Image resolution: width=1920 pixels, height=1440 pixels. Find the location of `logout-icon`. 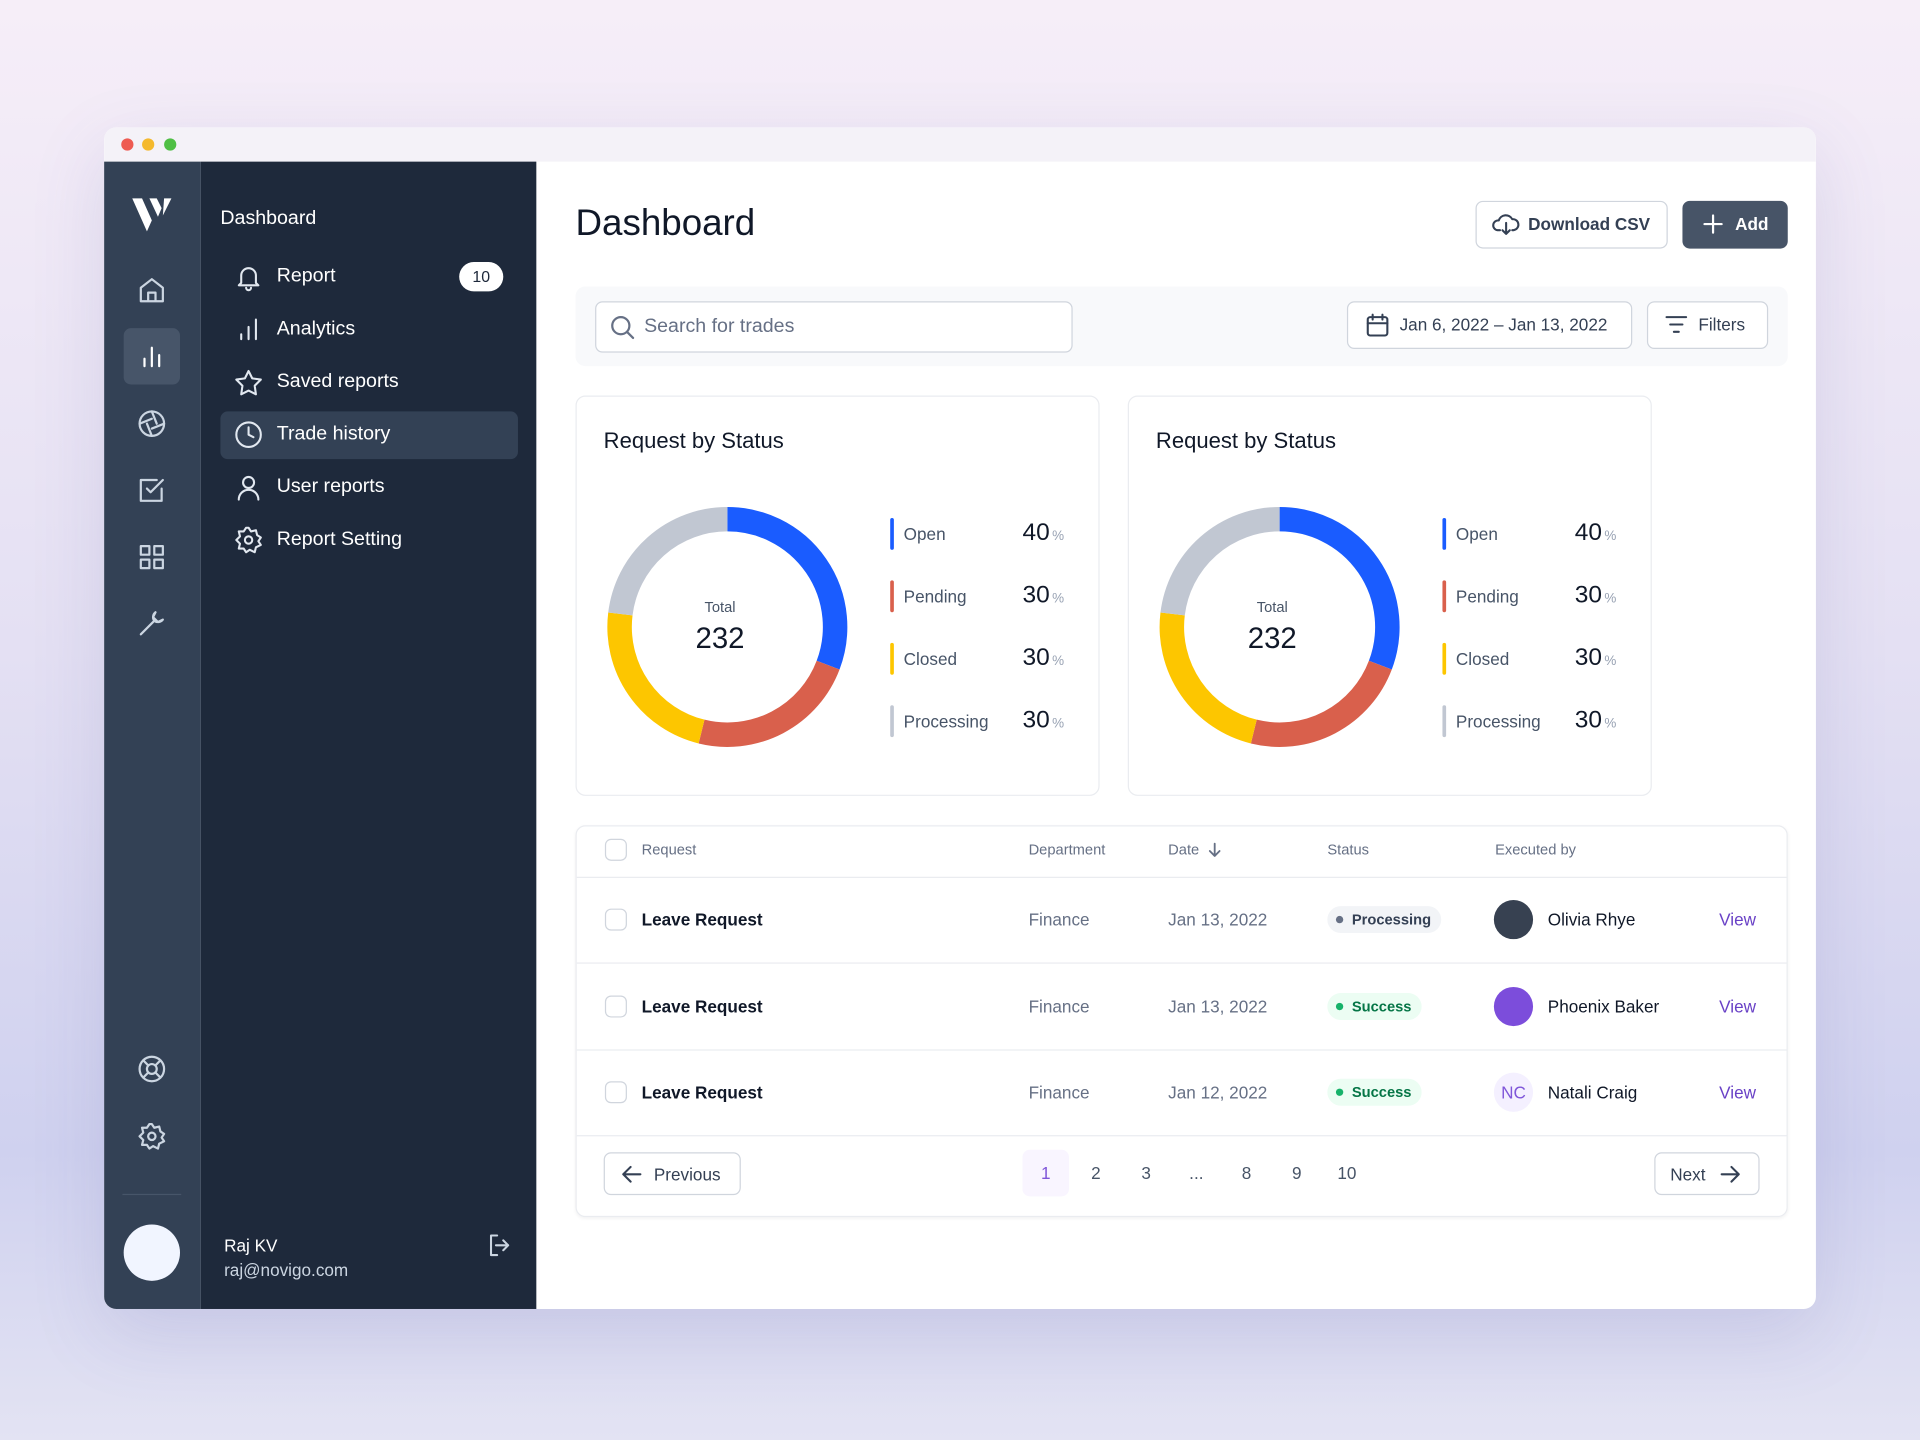

logout-icon is located at coordinates (500, 1245).